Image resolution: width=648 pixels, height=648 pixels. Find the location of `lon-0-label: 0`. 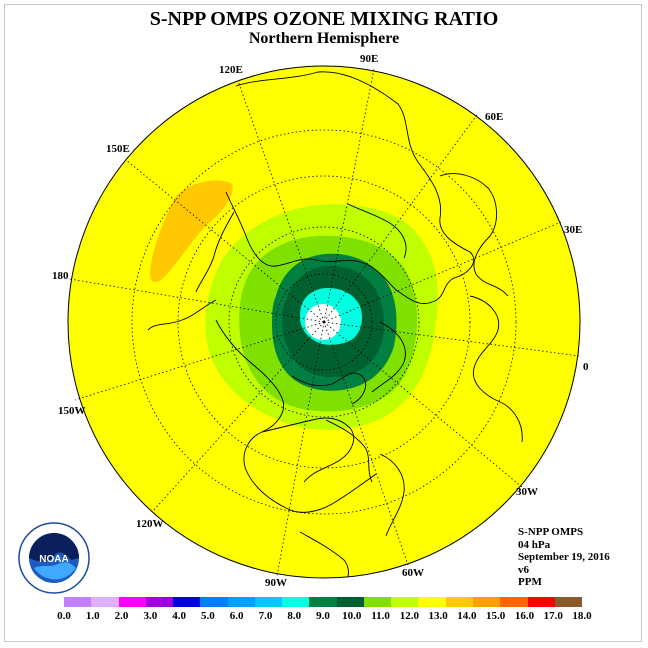

lon-0-label: 0 is located at coordinates (586, 367).